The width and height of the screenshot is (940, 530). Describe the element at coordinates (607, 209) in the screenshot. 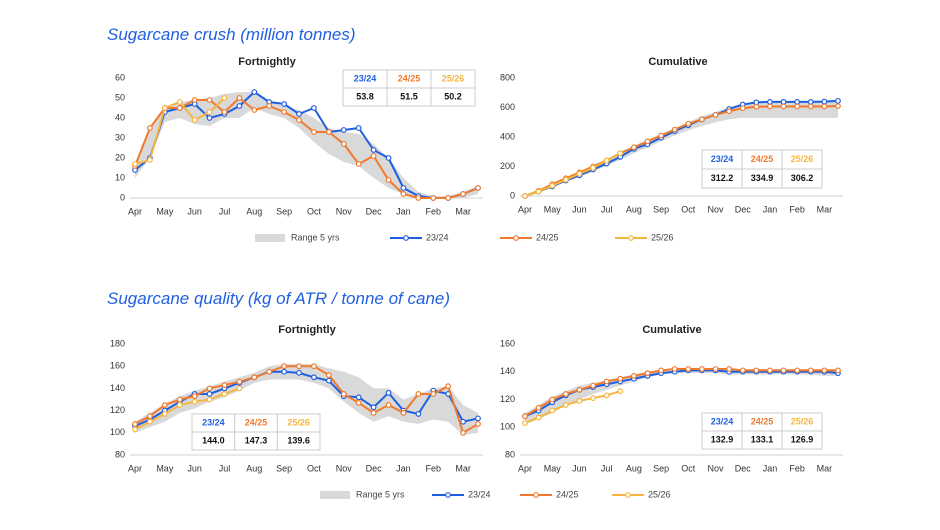

I see `x-tick-label: Jul` at that location.